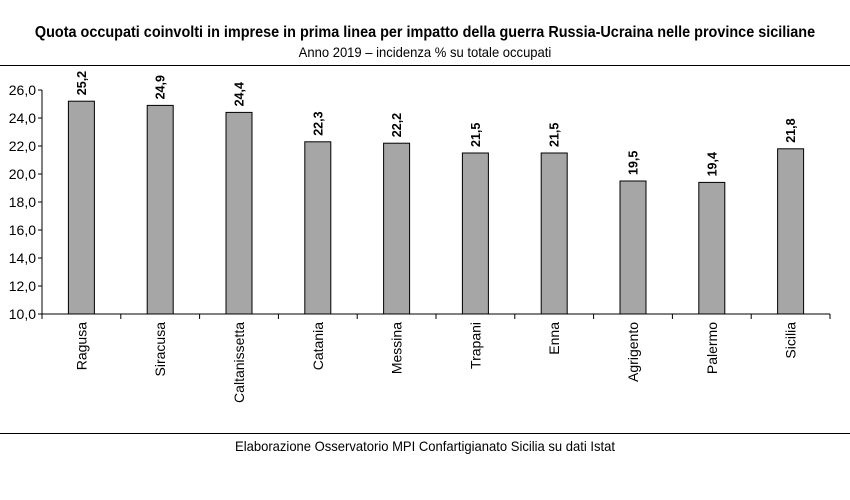 Image resolution: width=850 pixels, height=500 pixels. I want to click on x-tick-label: Enna, so click(554, 338).